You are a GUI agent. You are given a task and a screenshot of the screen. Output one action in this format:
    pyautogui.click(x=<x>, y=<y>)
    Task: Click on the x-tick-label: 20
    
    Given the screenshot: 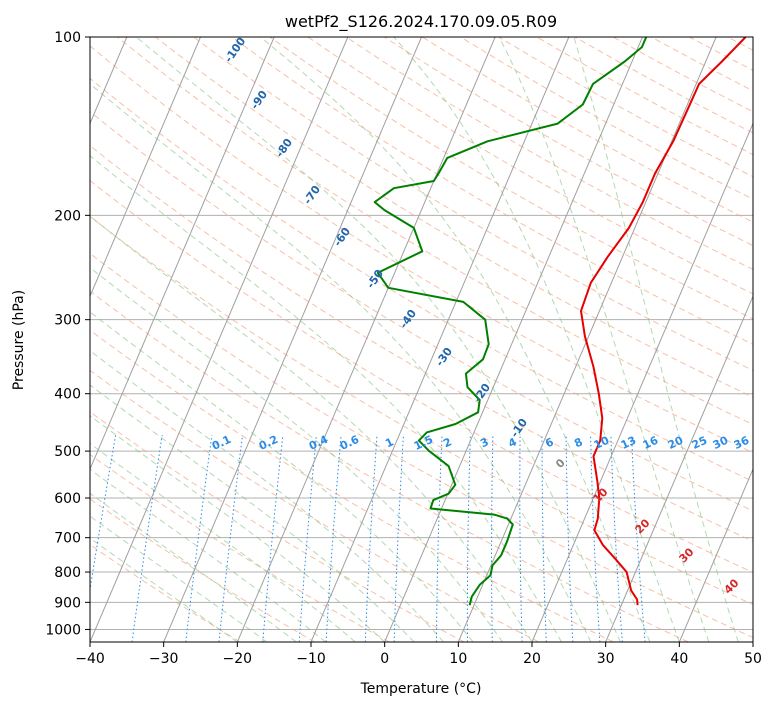 What is the action you would take?
    pyautogui.click(x=532, y=659)
    